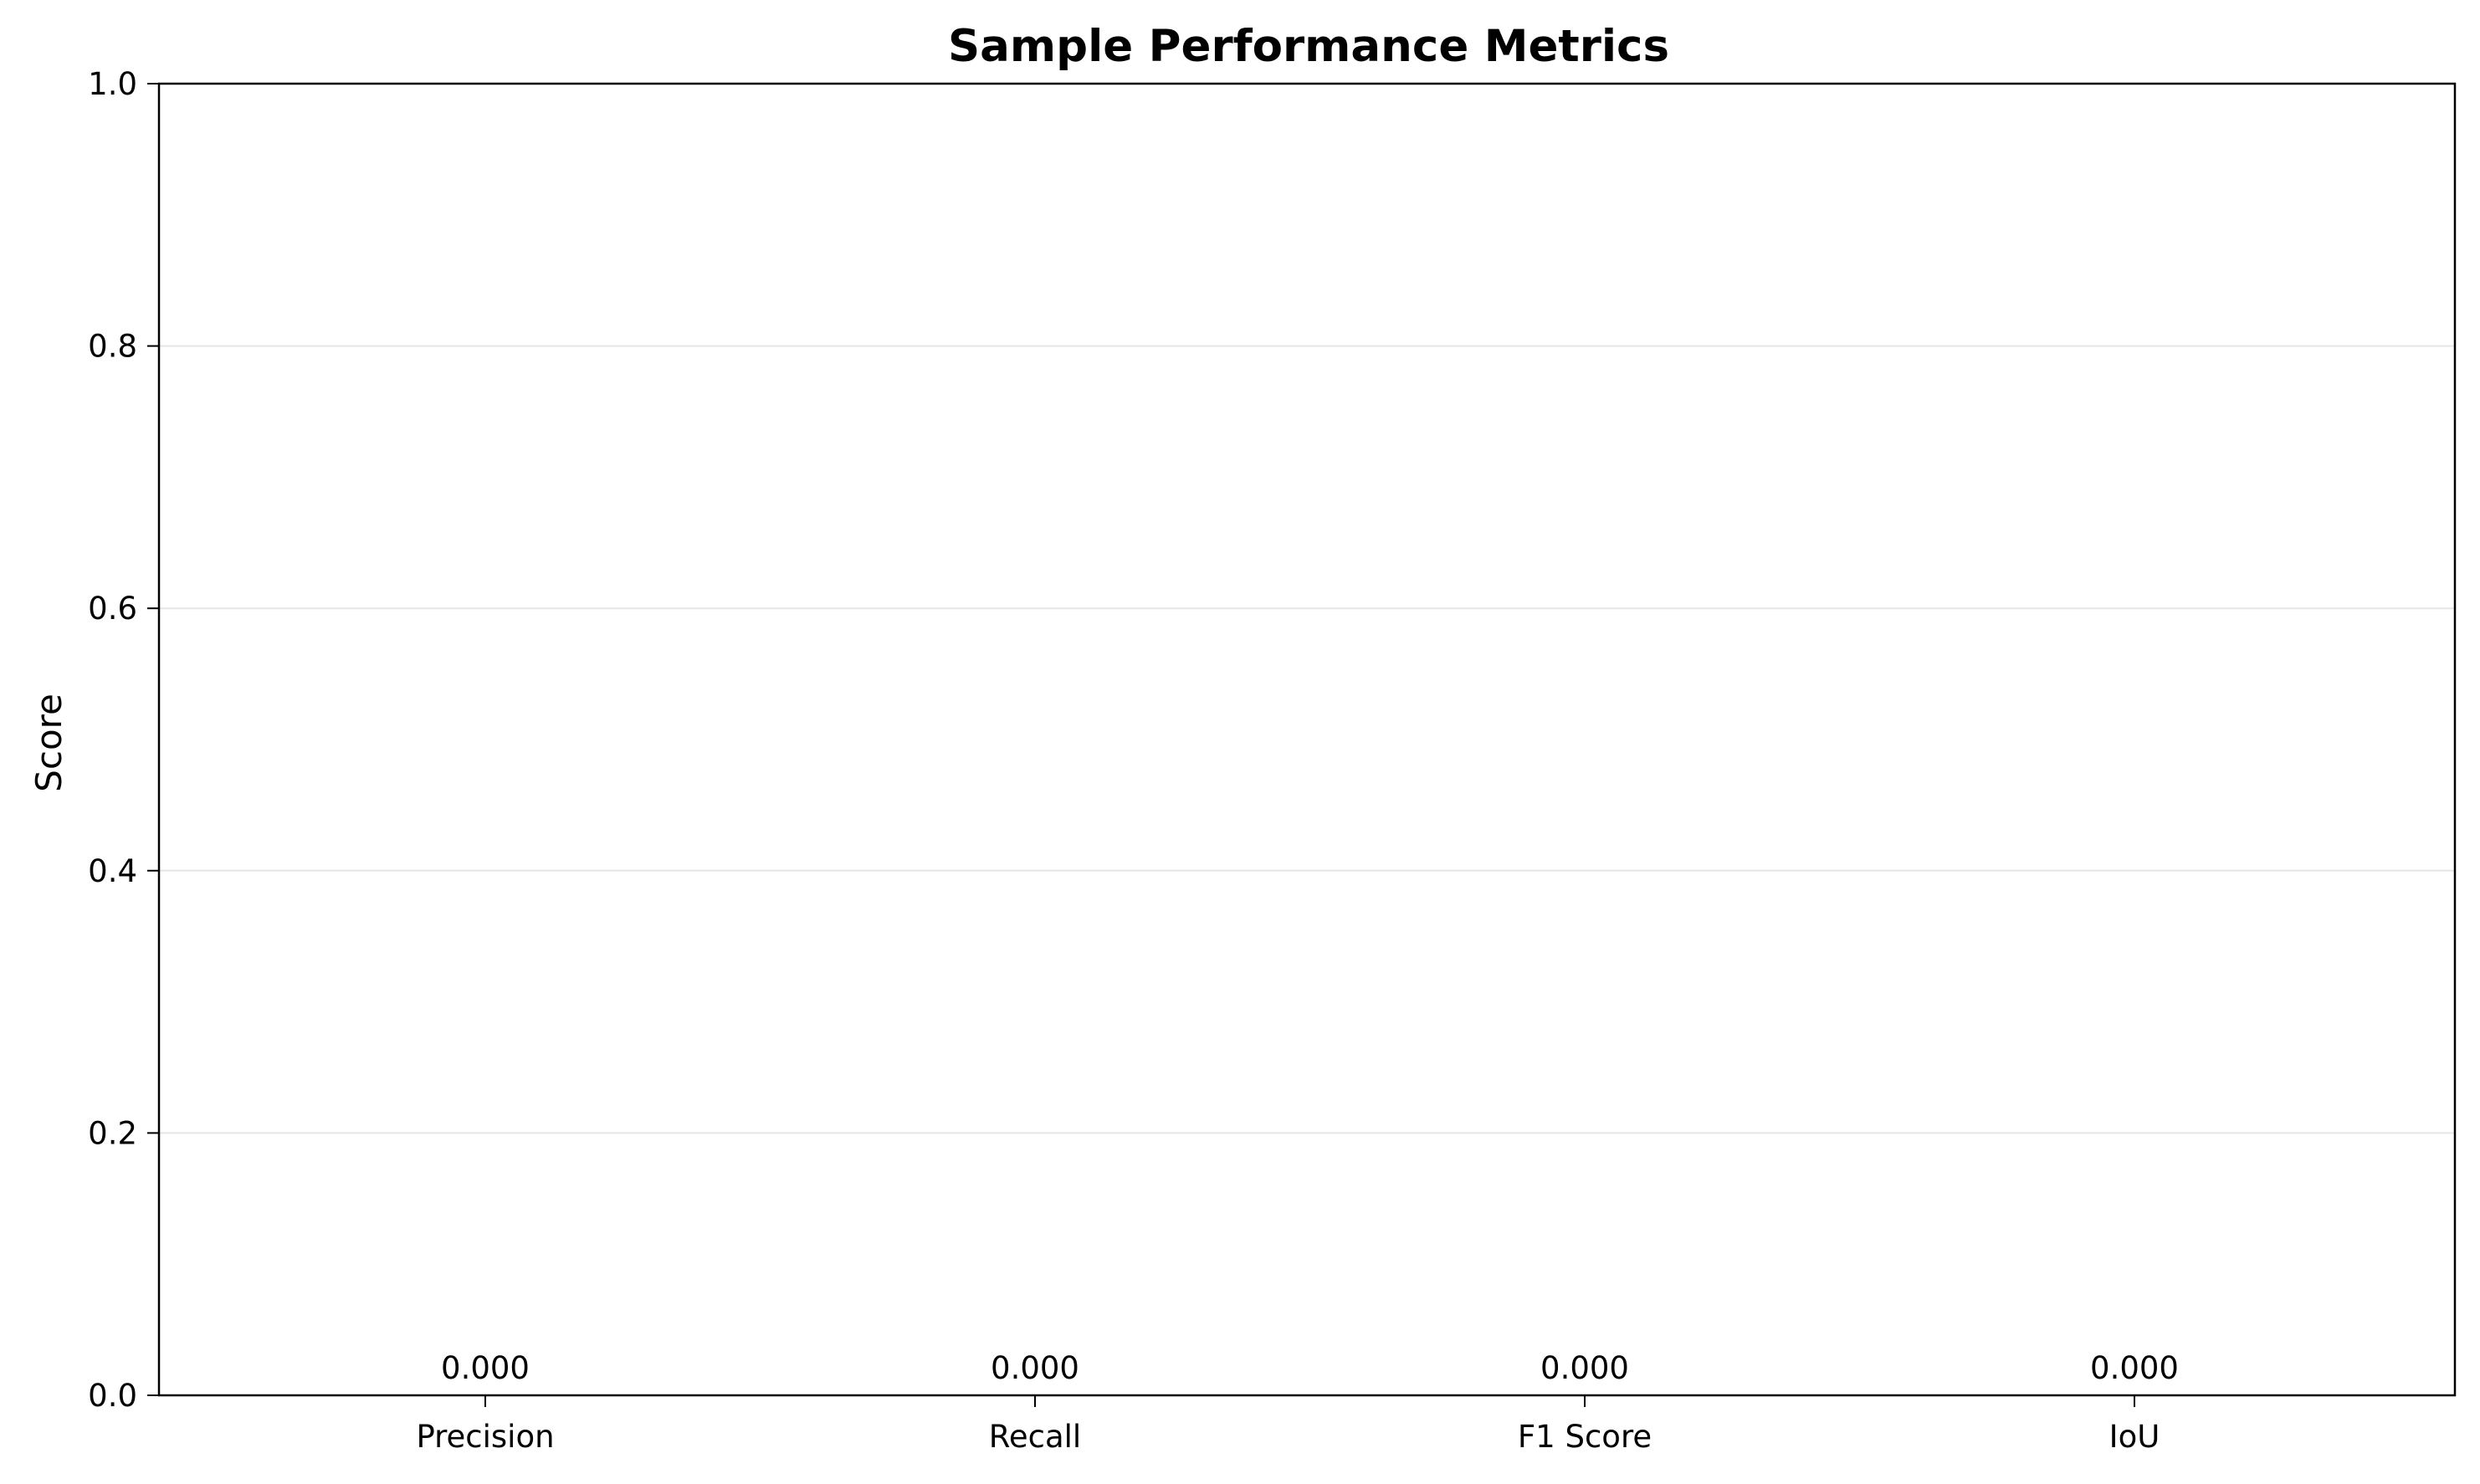 This screenshot has height=1484, width=2480. I want to click on x-axis-ticks: Precision Recall F1 Score IoU, so click(1288, 1425).